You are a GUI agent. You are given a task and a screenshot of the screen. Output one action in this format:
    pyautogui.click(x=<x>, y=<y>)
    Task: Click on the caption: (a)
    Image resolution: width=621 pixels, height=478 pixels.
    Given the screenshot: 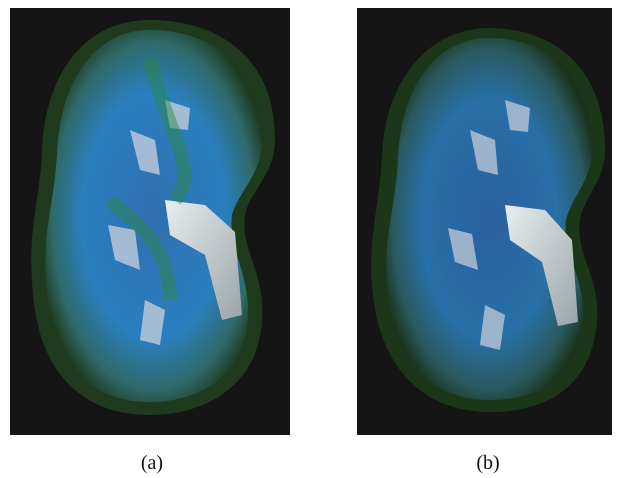 What is the action you would take?
    pyautogui.click(x=152, y=463)
    